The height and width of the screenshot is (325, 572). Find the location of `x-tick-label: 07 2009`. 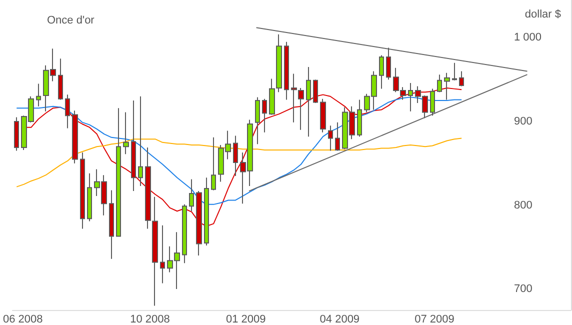

x-tick-label: 07 2009 is located at coordinates (434, 319).